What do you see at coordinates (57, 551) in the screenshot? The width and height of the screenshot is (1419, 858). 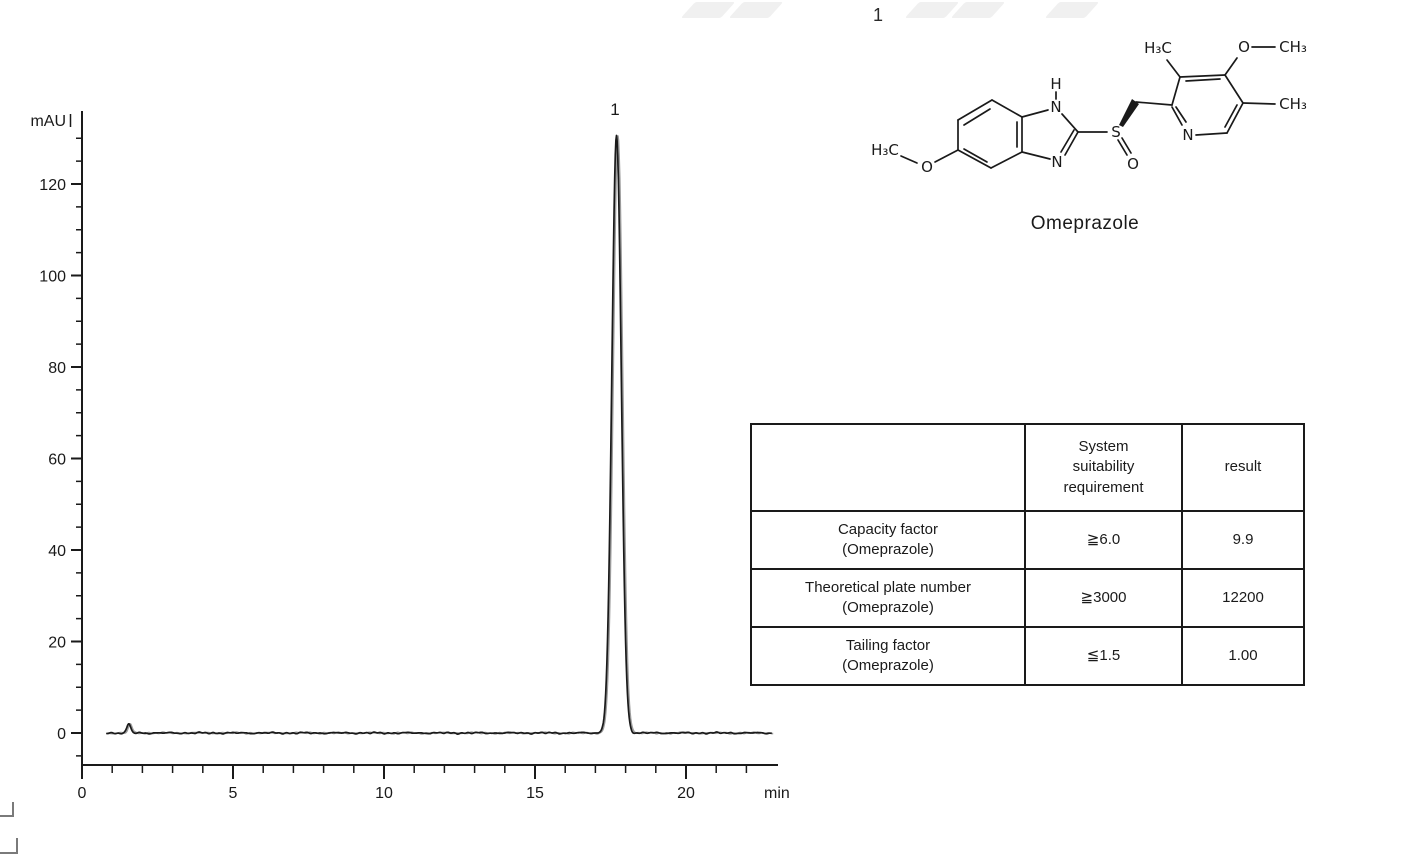 I see `y-tick-label: 40` at bounding box center [57, 551].